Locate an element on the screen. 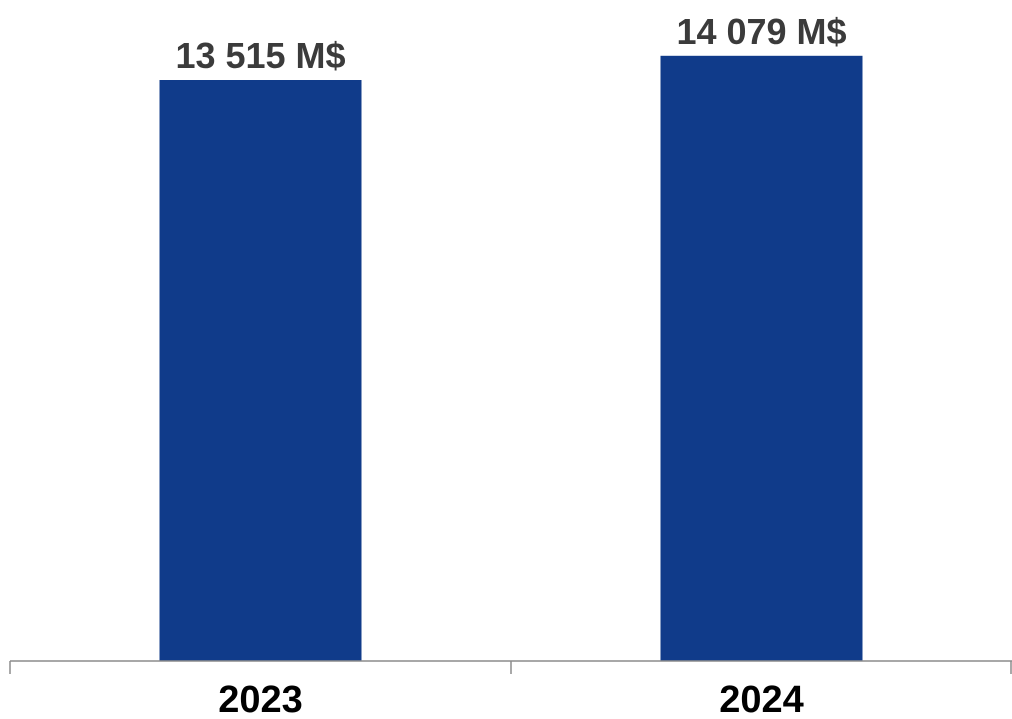  data-label-2024: 14 079 M$ is located at coordinates (761, 31).